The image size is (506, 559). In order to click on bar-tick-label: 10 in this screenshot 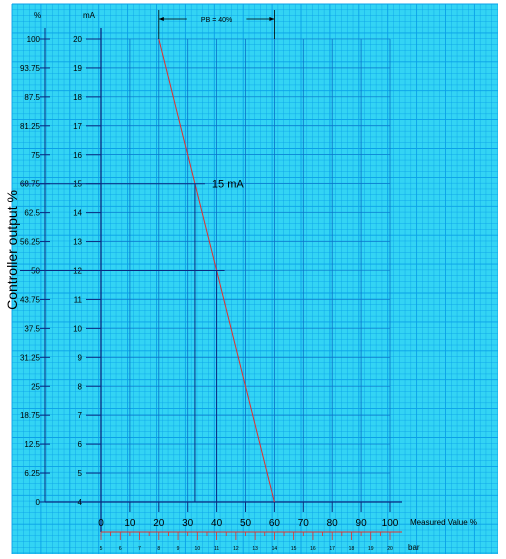, I will do `click(198, 549)`.